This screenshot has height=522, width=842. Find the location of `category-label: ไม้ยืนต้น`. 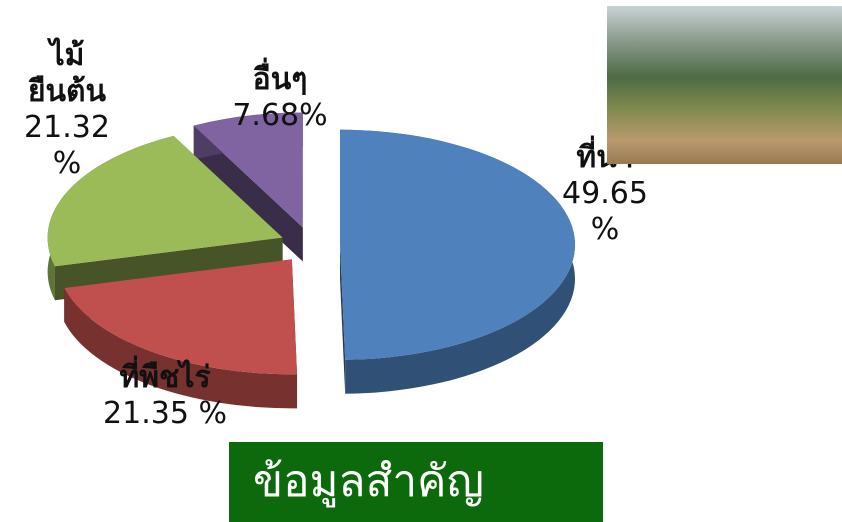

category-label: ไม้ยืนต้น is located at coordinates (67, 73).